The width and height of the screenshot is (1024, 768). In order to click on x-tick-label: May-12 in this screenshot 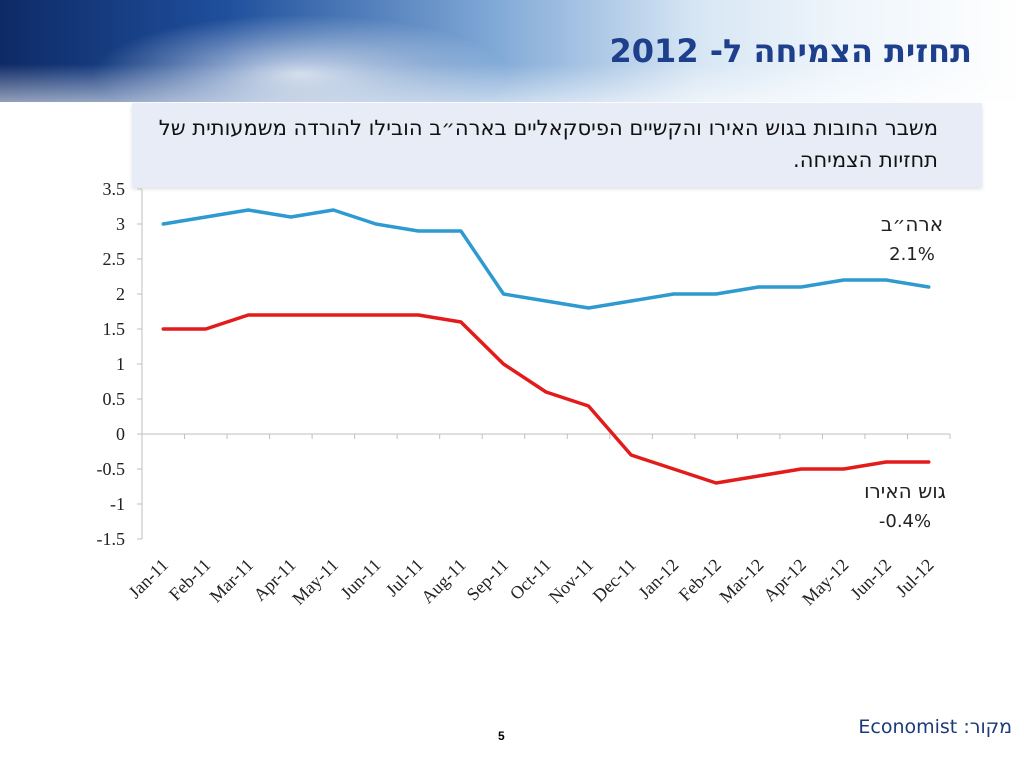, I will do `click(825, 582)`.